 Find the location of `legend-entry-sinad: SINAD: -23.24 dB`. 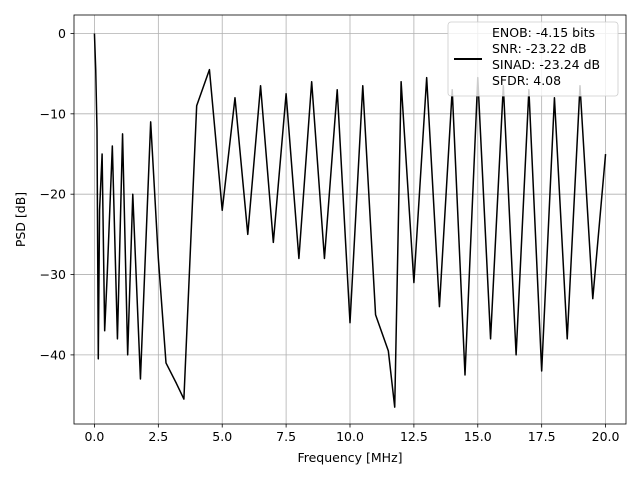

legend-entry-sinad: SINAD: -23.24 dB is located at coordinates (546, 64).